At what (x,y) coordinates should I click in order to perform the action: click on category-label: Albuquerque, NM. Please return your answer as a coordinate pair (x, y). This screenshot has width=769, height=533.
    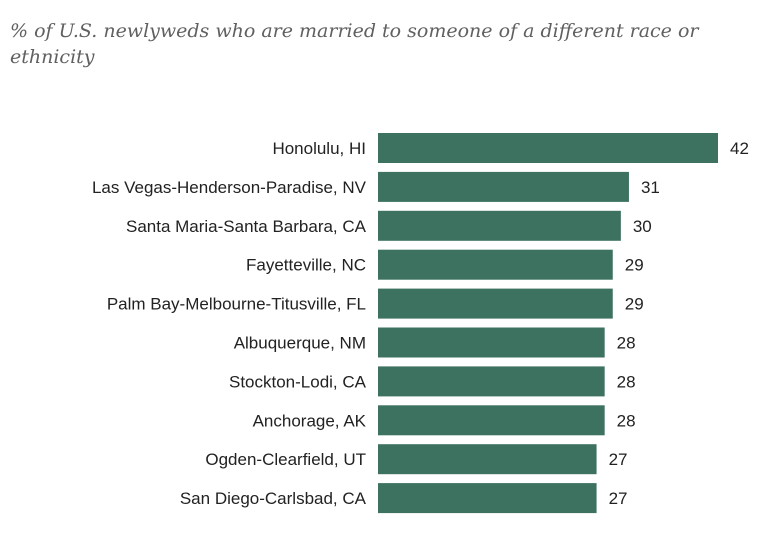
    Looking at the image, I should click on (300, 343).